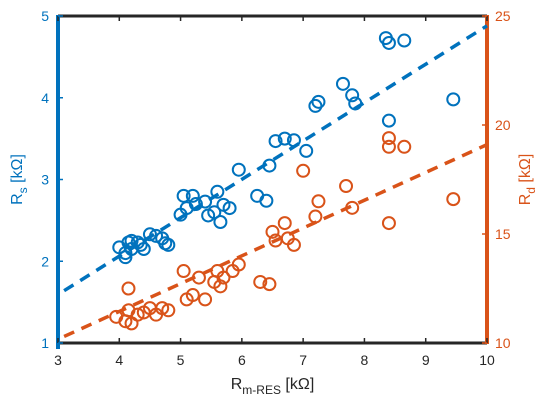  What do you see at coordinates (45, 261) in the screenshot?
I see `y-left-tick-label: 2` at bounding box center [45, 261].